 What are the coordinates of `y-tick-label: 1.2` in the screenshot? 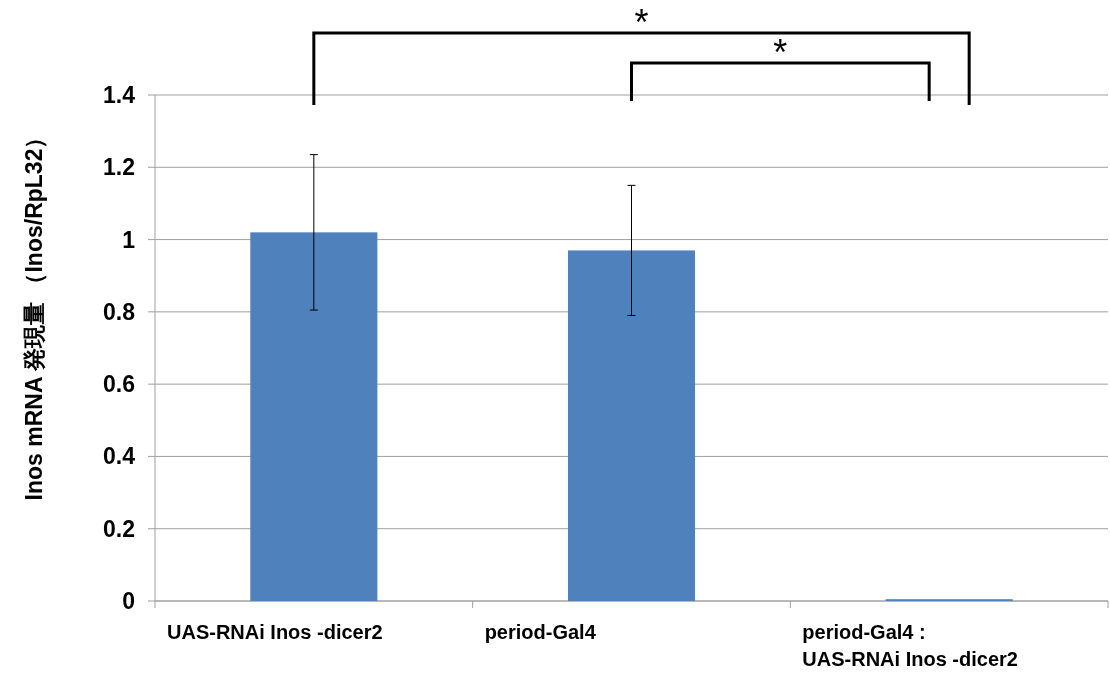 It's located at (119, 167).